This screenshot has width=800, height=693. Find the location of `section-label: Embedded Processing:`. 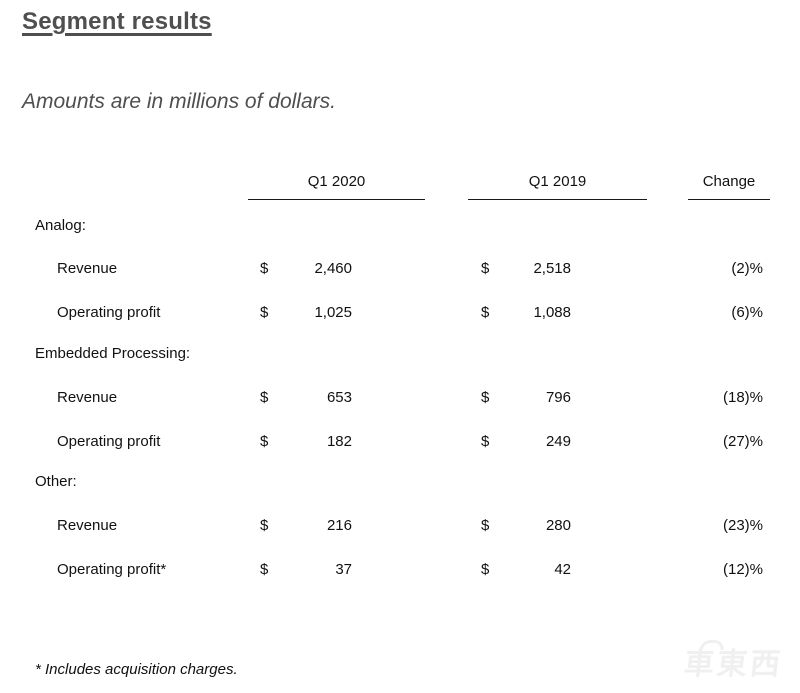

section-label: Embedded Processing: is located at coordinates (113, 353).